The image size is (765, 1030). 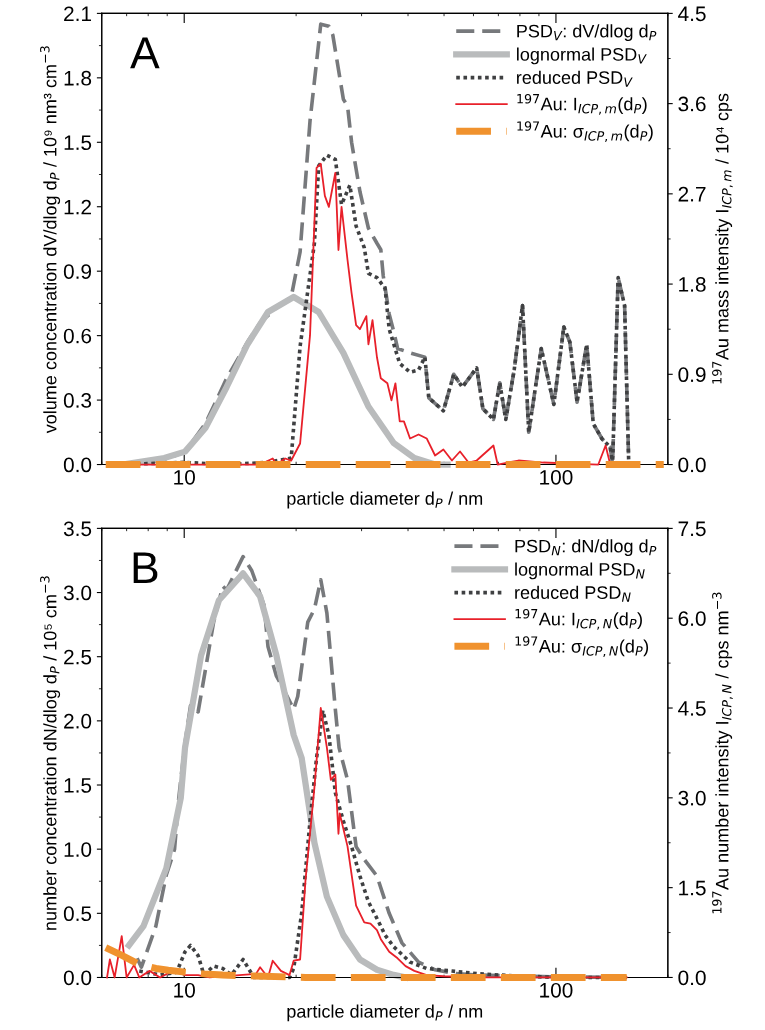 What do you see at coordinates (586, 548) in the screenshot?
I see `legend-label: PSD$_{N}$: dN/dlog d$_{P}$` at bounding box center [586, 548].